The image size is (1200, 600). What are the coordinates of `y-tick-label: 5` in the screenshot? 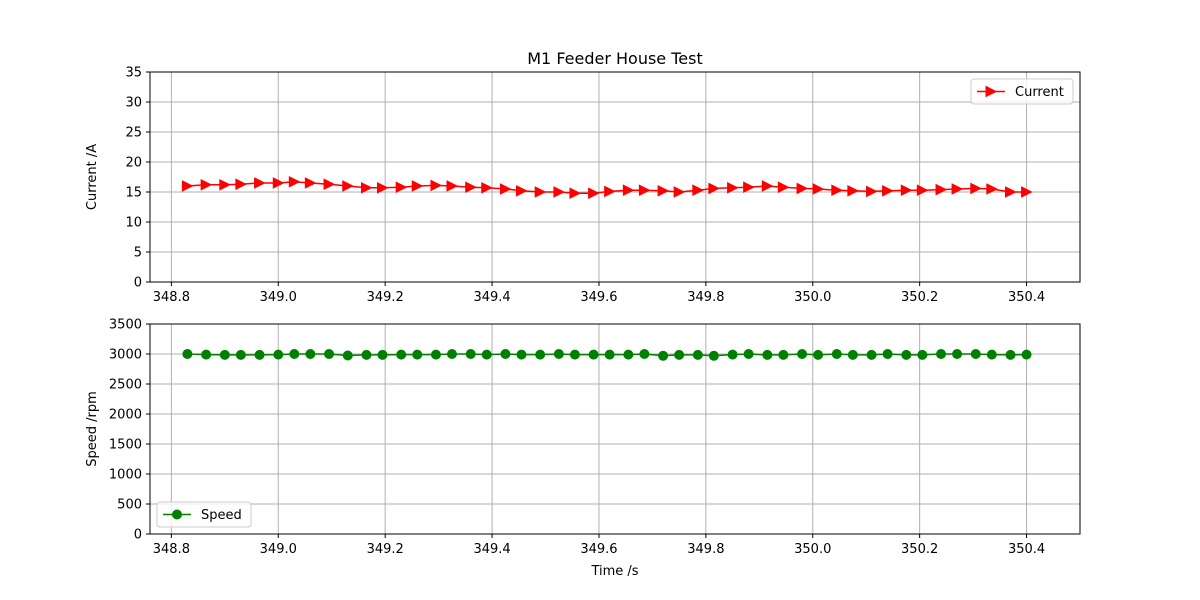 It's located at (138, 253).